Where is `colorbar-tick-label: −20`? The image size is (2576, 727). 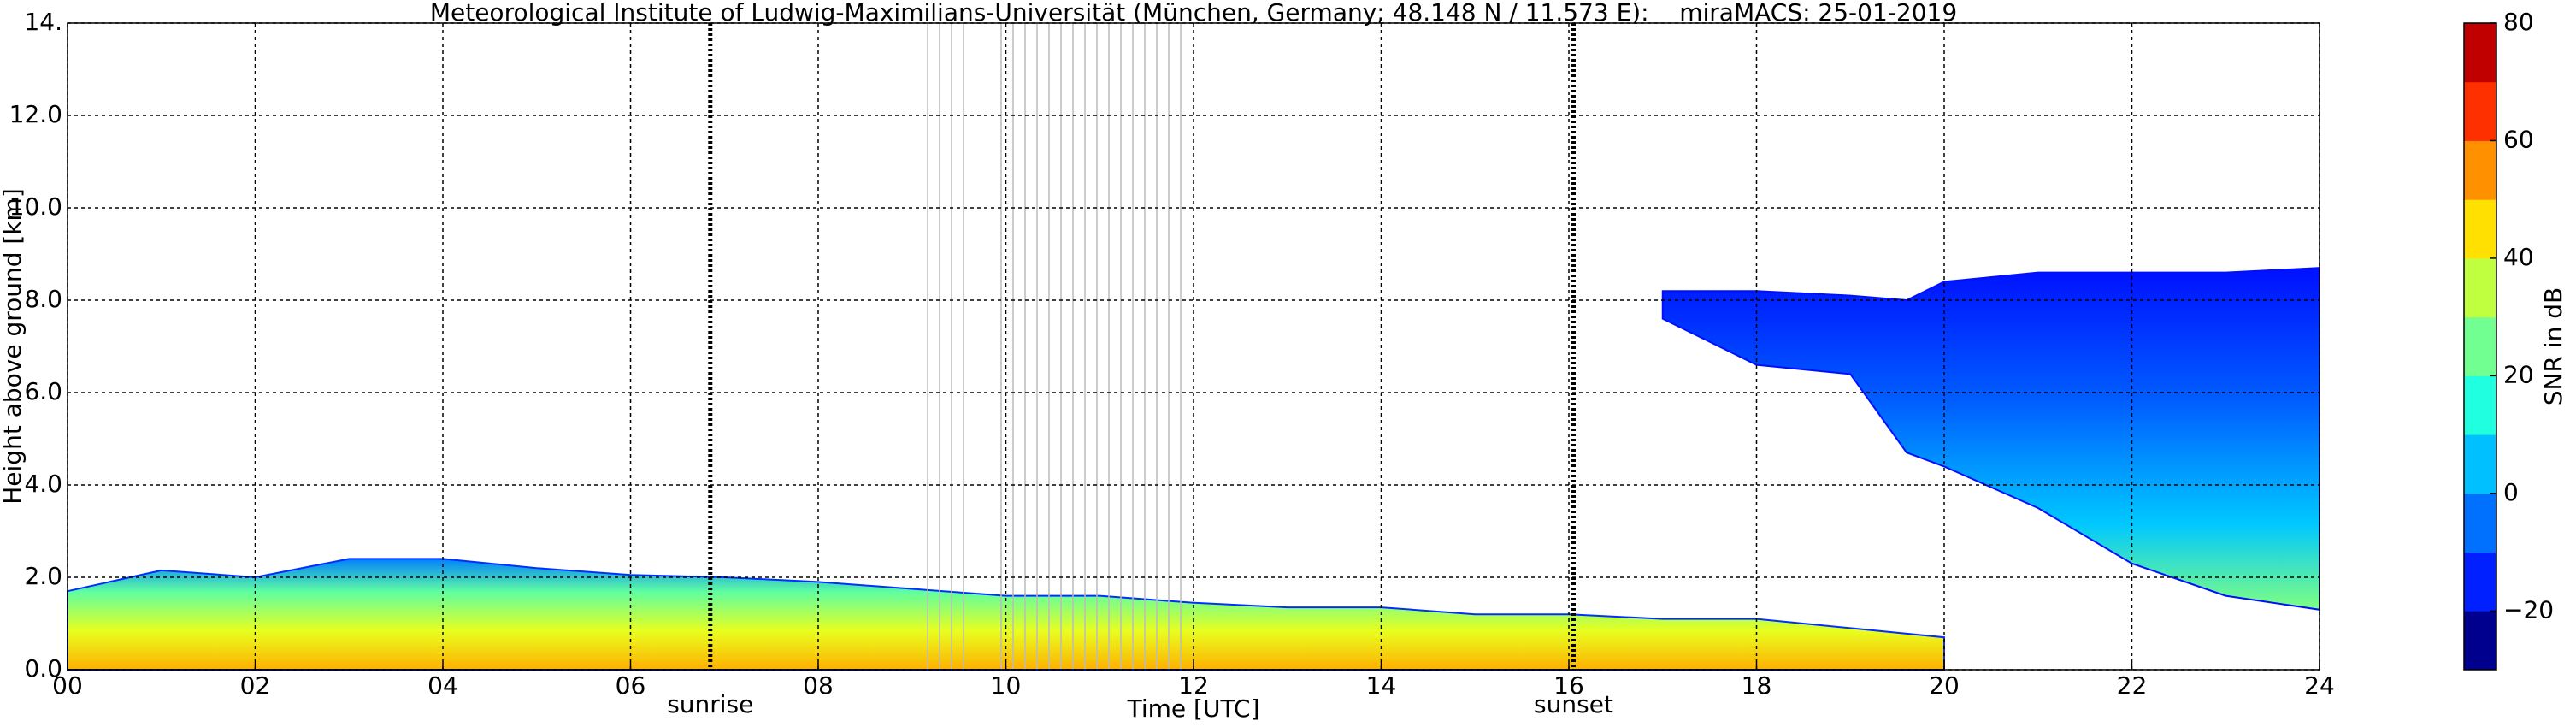 colorbar-tick-label: −20 is located at coordinates (2528, 609).